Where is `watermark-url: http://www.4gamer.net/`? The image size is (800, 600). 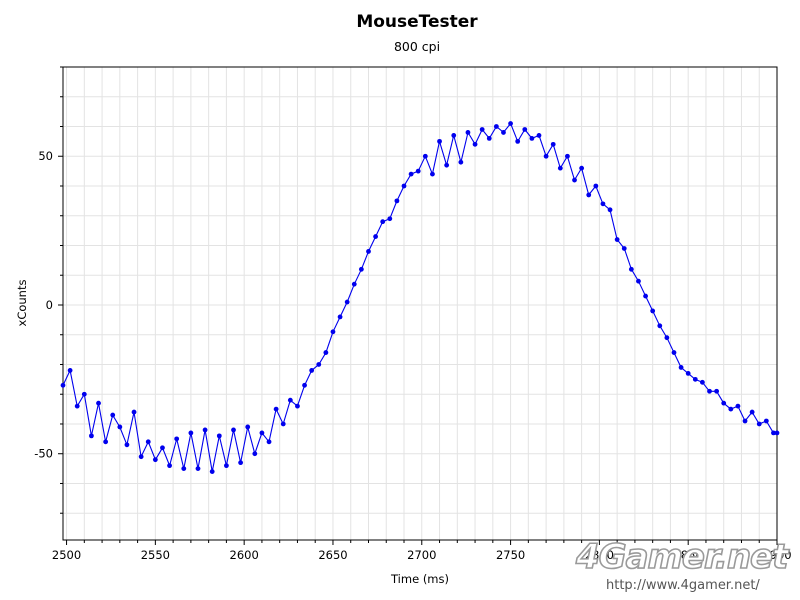
watermark-url: http://www.4gamer.net/ is located at coordinates (683, 585).